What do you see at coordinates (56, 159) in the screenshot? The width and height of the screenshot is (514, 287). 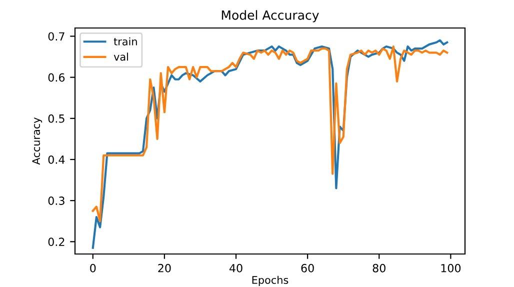 I see `y-tick-label: 0.4` at bounding box center [56, 159].